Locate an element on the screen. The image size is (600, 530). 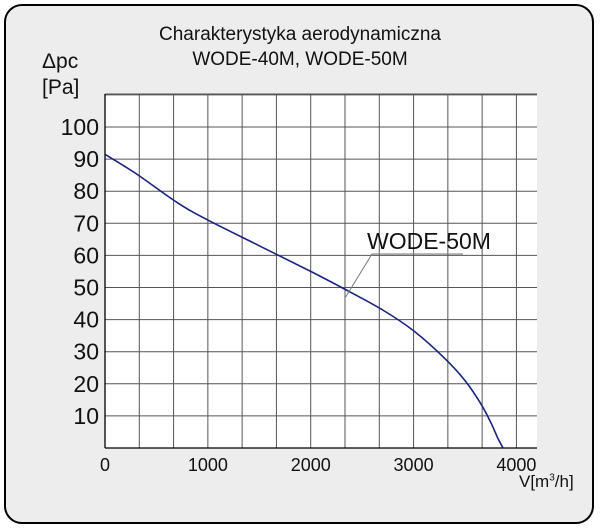
x-axis-label-end: /h] is located at coordinates (564, 481).